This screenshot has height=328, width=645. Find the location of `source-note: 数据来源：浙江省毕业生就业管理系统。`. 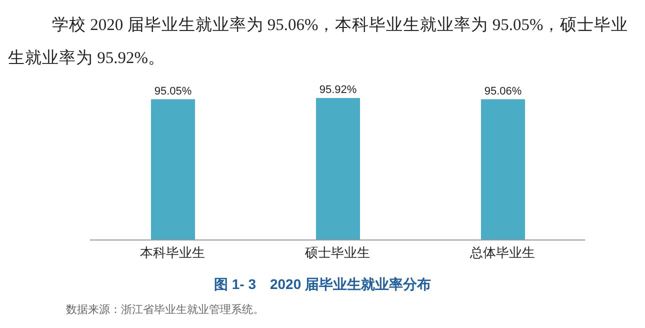

source-note: 数据来源：浙江省毕业生就业管理系统。 is located at coordinates (165, 309).